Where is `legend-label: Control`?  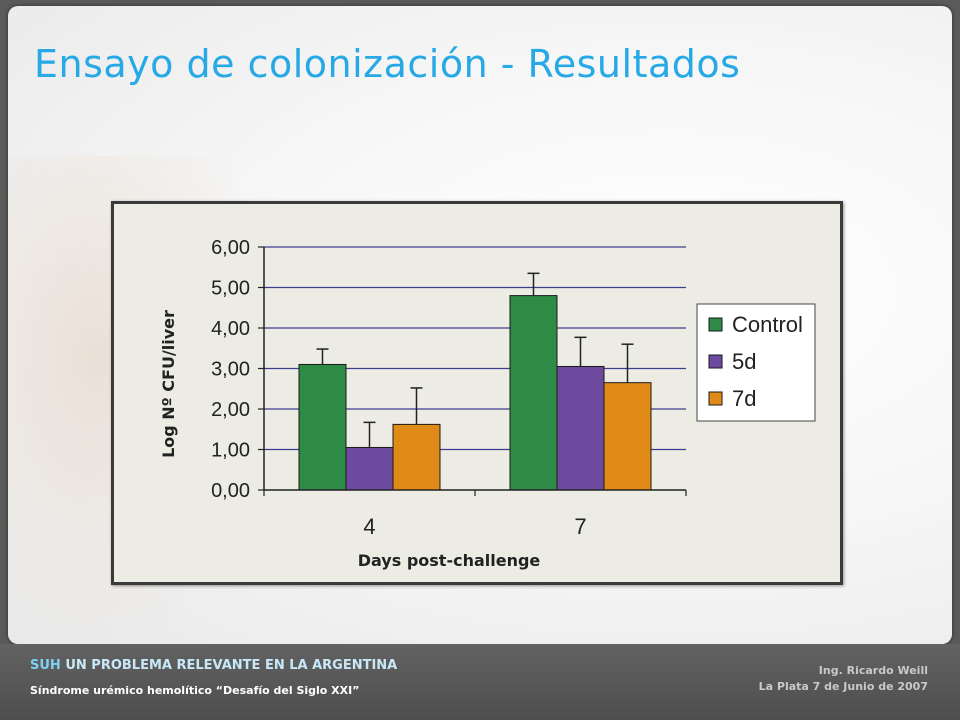 legend-label: Control is located at coordinates (767, 324).